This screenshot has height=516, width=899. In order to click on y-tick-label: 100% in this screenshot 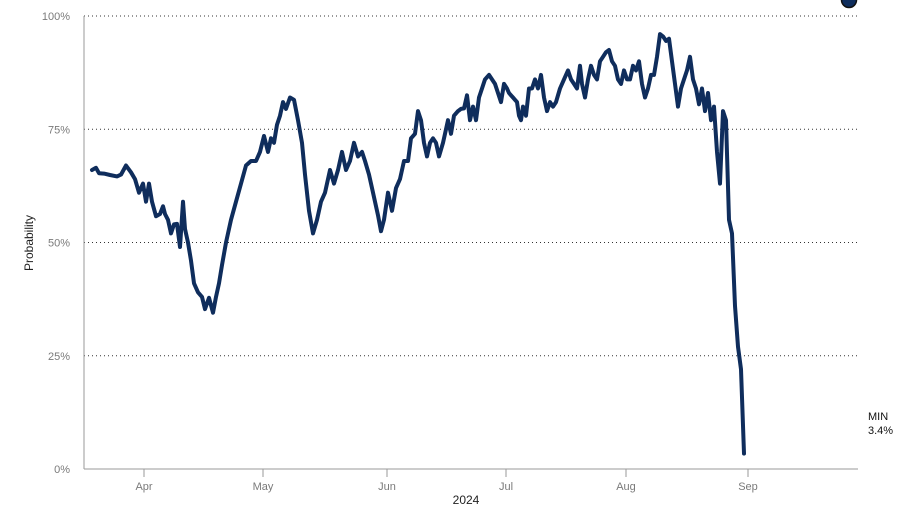, I will do `click(56, 17)`.